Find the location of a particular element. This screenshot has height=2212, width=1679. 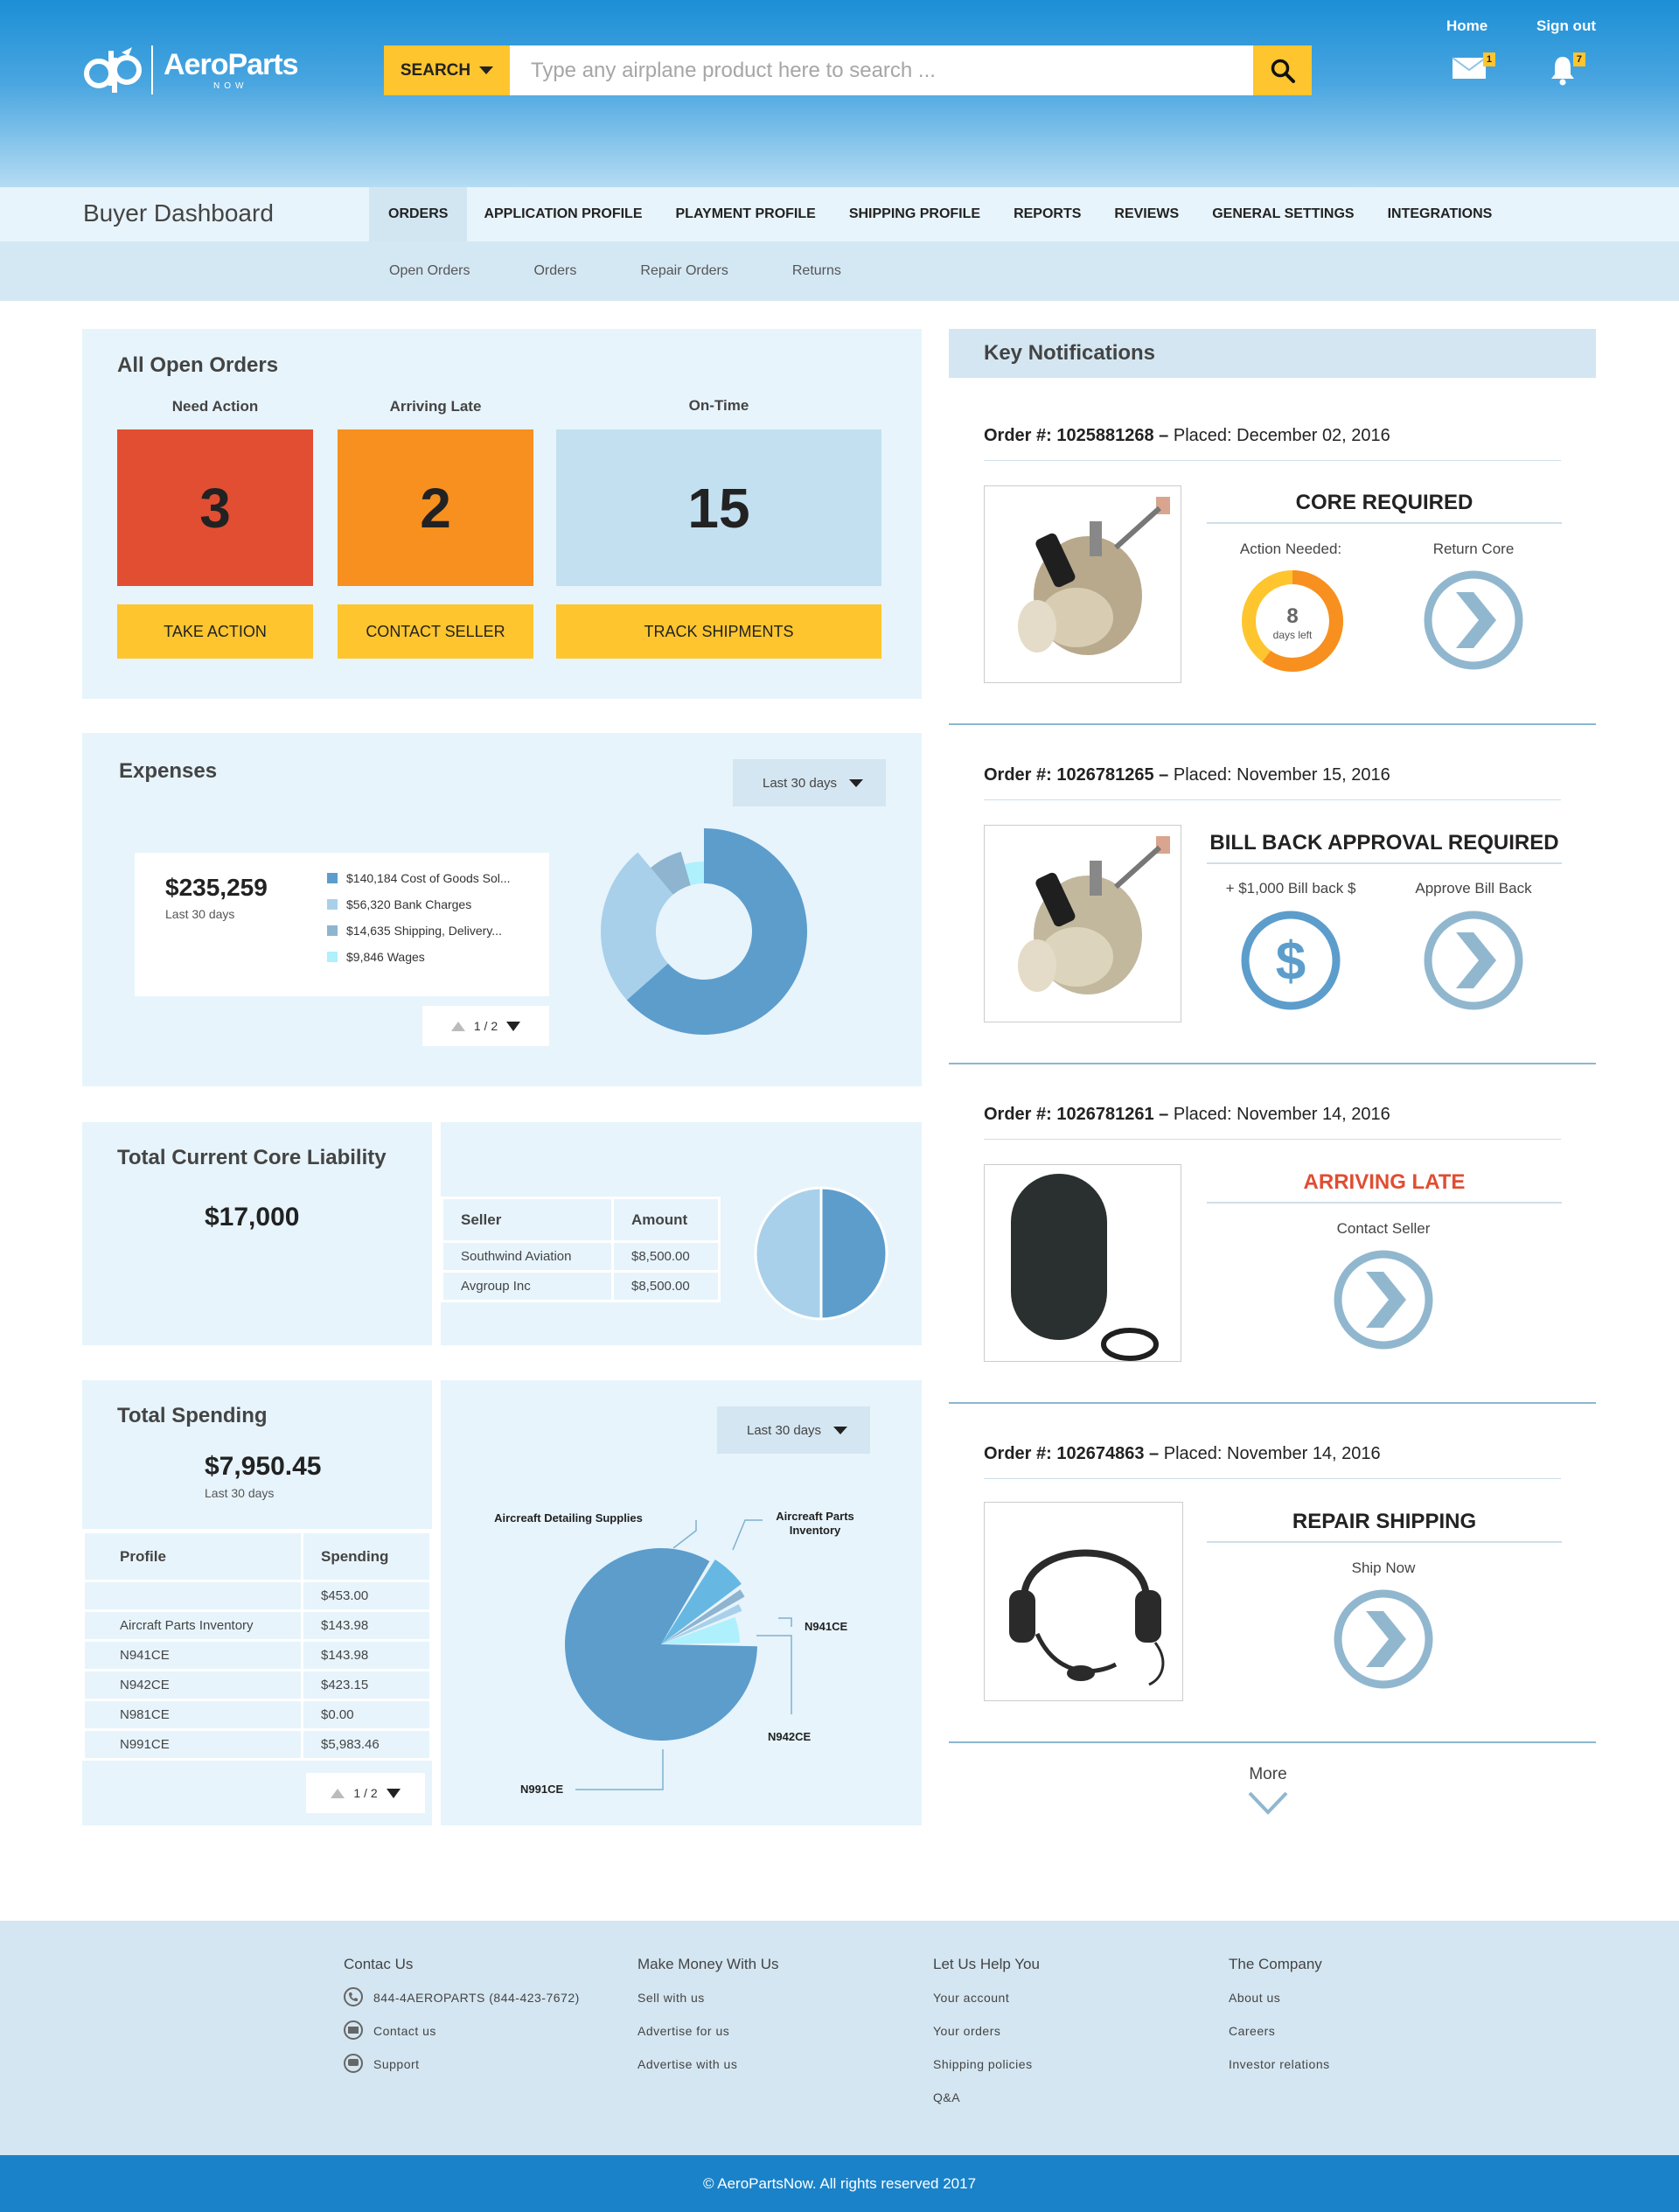

pie-slice-cost-of-goods-sol is located at coordinates (717, 931).